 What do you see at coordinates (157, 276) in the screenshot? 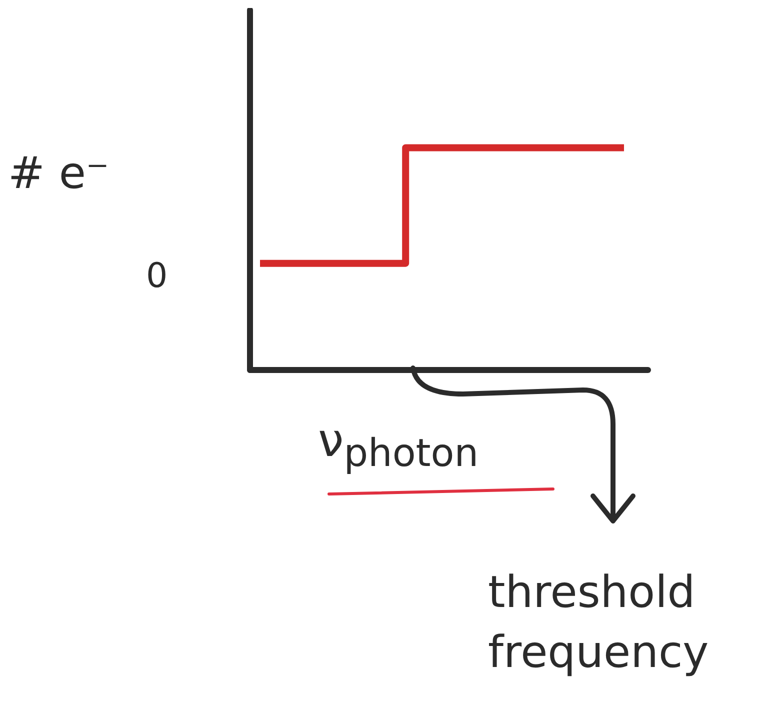
I see `text: 0` at bounding box center [157, 276].